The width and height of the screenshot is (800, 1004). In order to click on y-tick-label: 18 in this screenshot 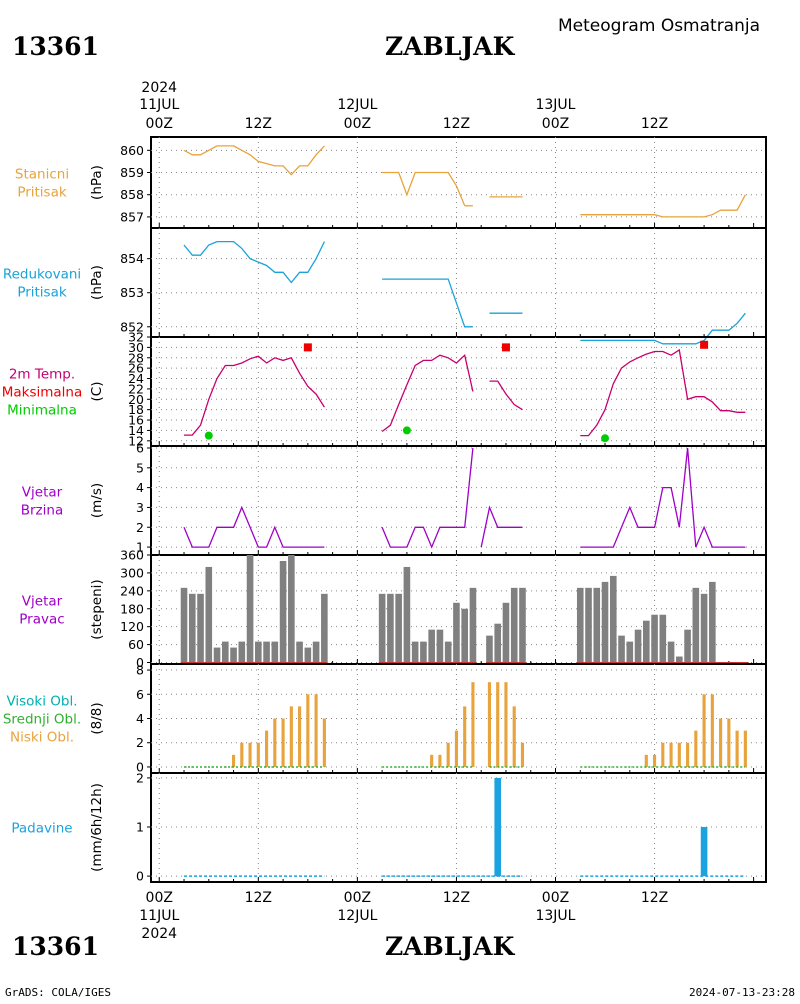, I will do `click(136, 409)`.